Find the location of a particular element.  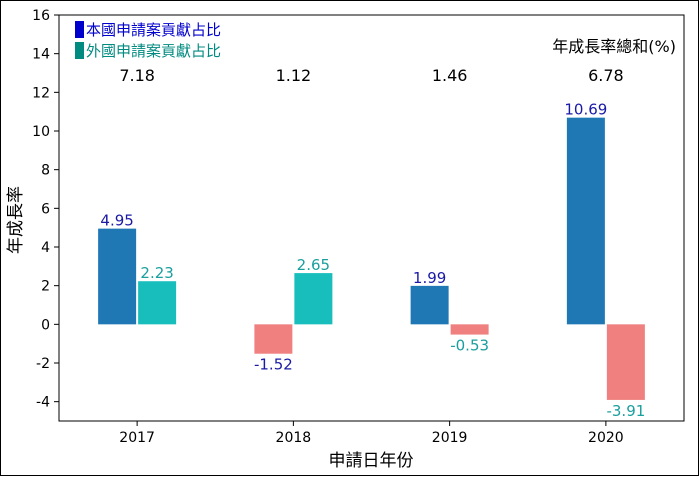

total-label: 1.46 is located at coordinates (450, 75).